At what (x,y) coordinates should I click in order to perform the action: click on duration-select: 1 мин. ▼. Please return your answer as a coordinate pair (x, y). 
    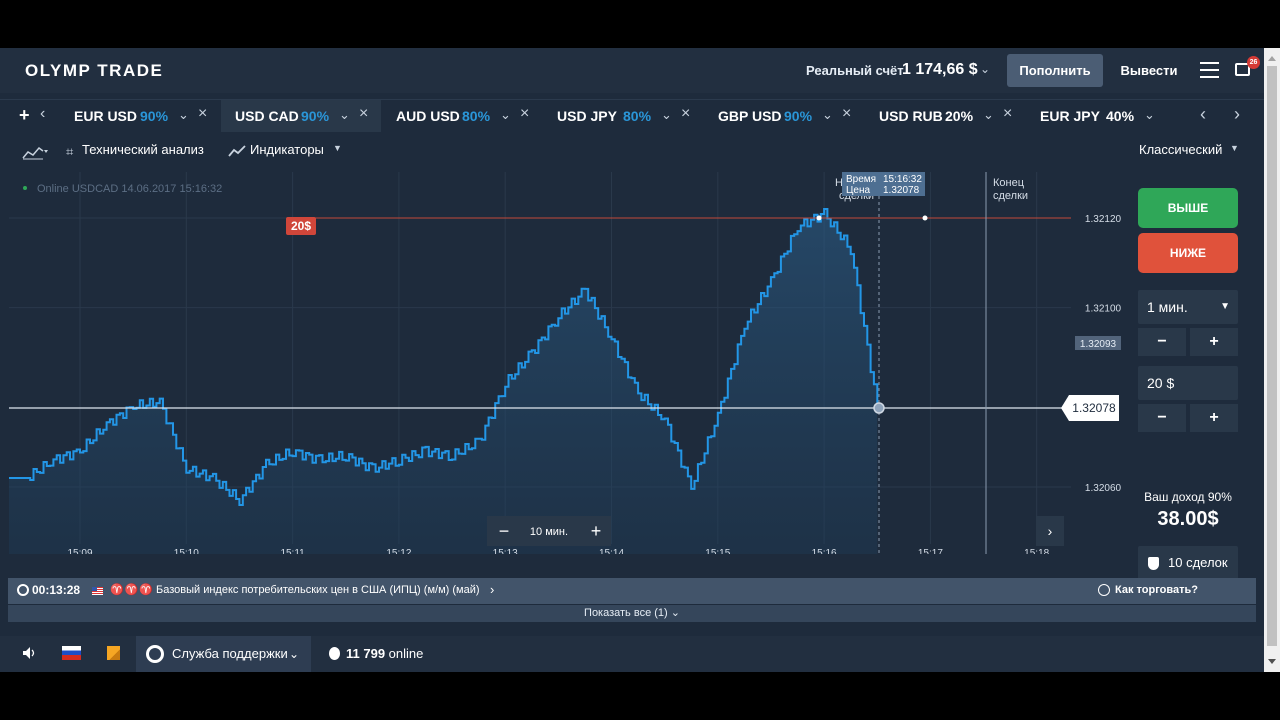
    Looking at the image, I should click on (1188, 307).